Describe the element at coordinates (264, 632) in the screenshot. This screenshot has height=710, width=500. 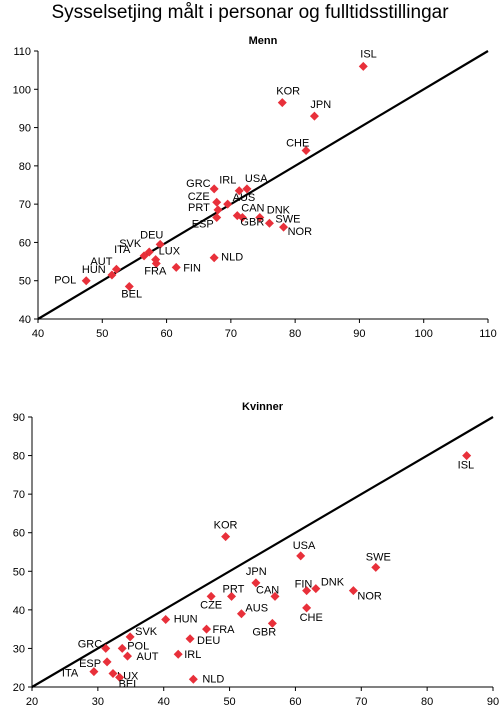
I see `point-label-gbr: GBR` at that location.